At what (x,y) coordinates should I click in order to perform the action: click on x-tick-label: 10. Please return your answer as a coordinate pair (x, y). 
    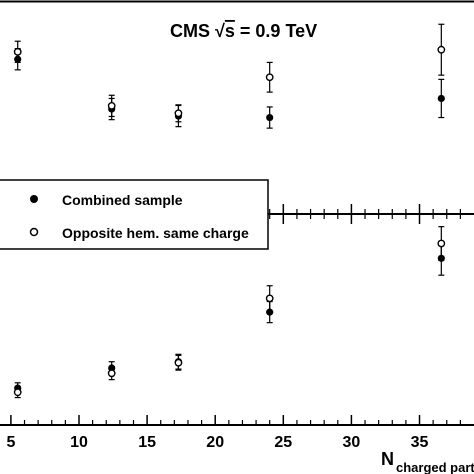
    Looking at the image, I should click on (79, 442).